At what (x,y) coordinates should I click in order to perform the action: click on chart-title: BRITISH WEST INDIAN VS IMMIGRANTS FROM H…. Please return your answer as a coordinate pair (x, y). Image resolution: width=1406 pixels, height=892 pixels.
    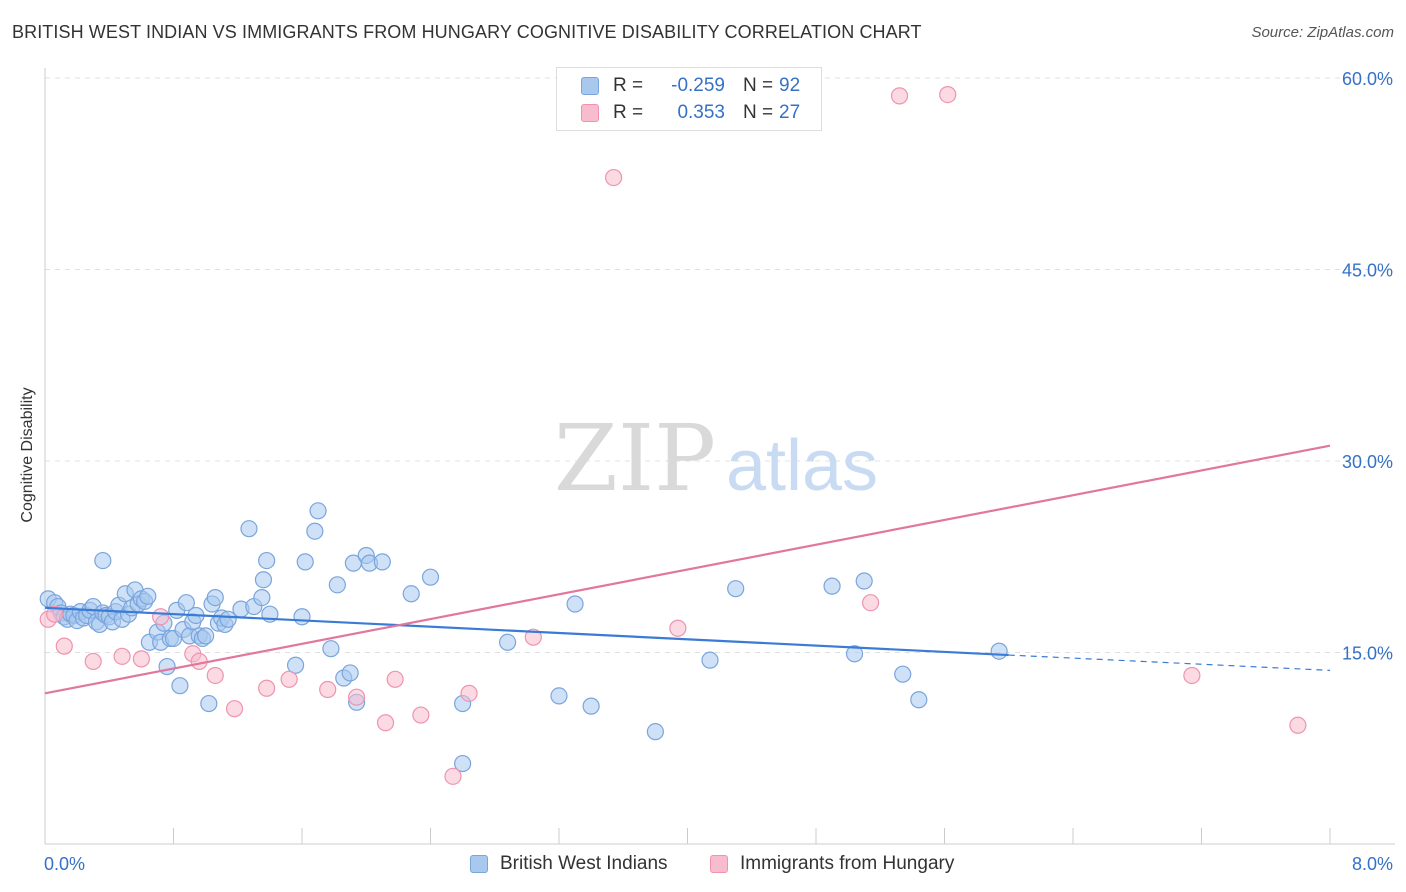
    Looking at the image, I should click on (467, 32).